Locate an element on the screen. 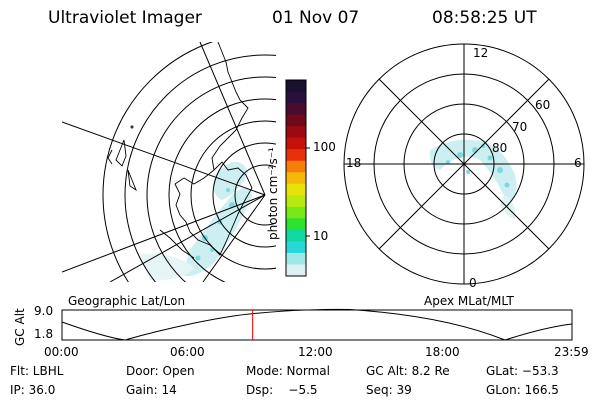 The height and width of the screenshot is (400, 600). info-mode: Mode: Normal is located at coordinates (288, 371).